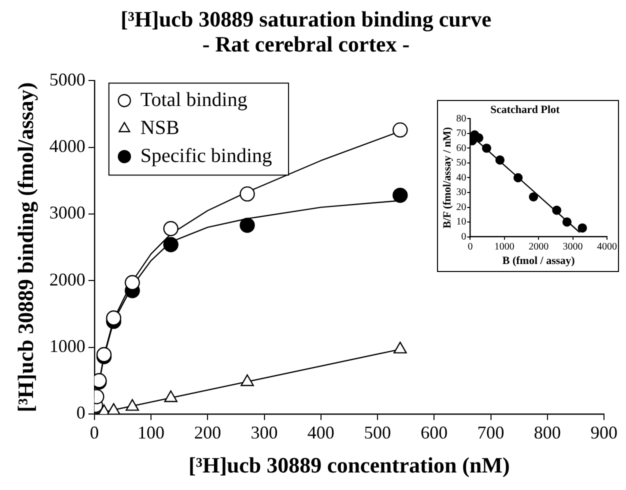 The height and width of the screenshot is (490, 626). What do you see at coordinates (67, 212) in the screenshot?
I see `y-tick-label: 3000` at bounding box center [67, 212].